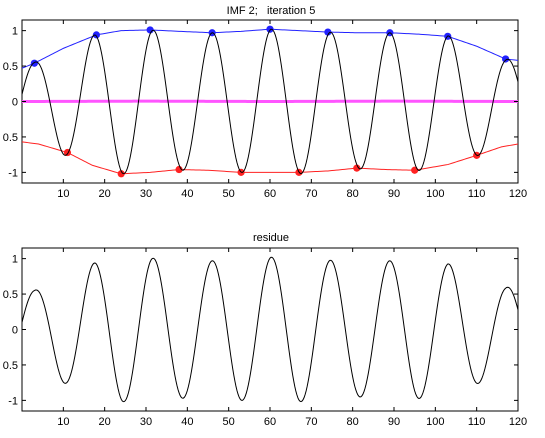  I want to click on residue-xtick-label: 70, so click(311, 422).